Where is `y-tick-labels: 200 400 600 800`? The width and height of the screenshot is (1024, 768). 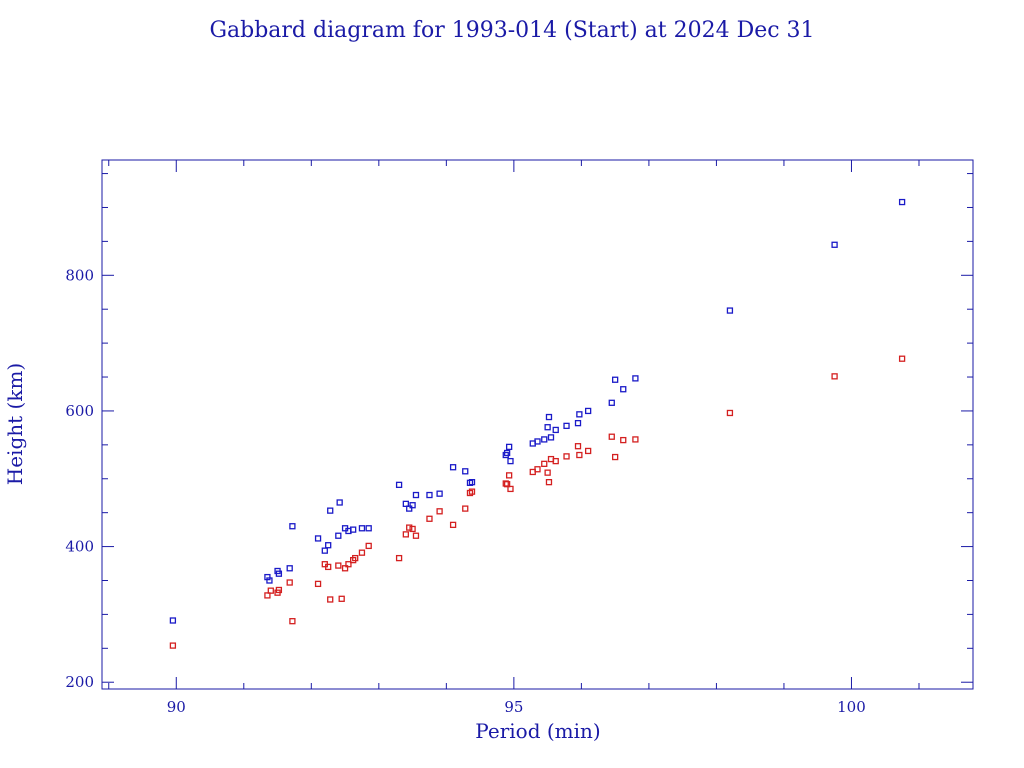
y-tick-labels: 200 400 600 800 is located at coordinates (79, 478).